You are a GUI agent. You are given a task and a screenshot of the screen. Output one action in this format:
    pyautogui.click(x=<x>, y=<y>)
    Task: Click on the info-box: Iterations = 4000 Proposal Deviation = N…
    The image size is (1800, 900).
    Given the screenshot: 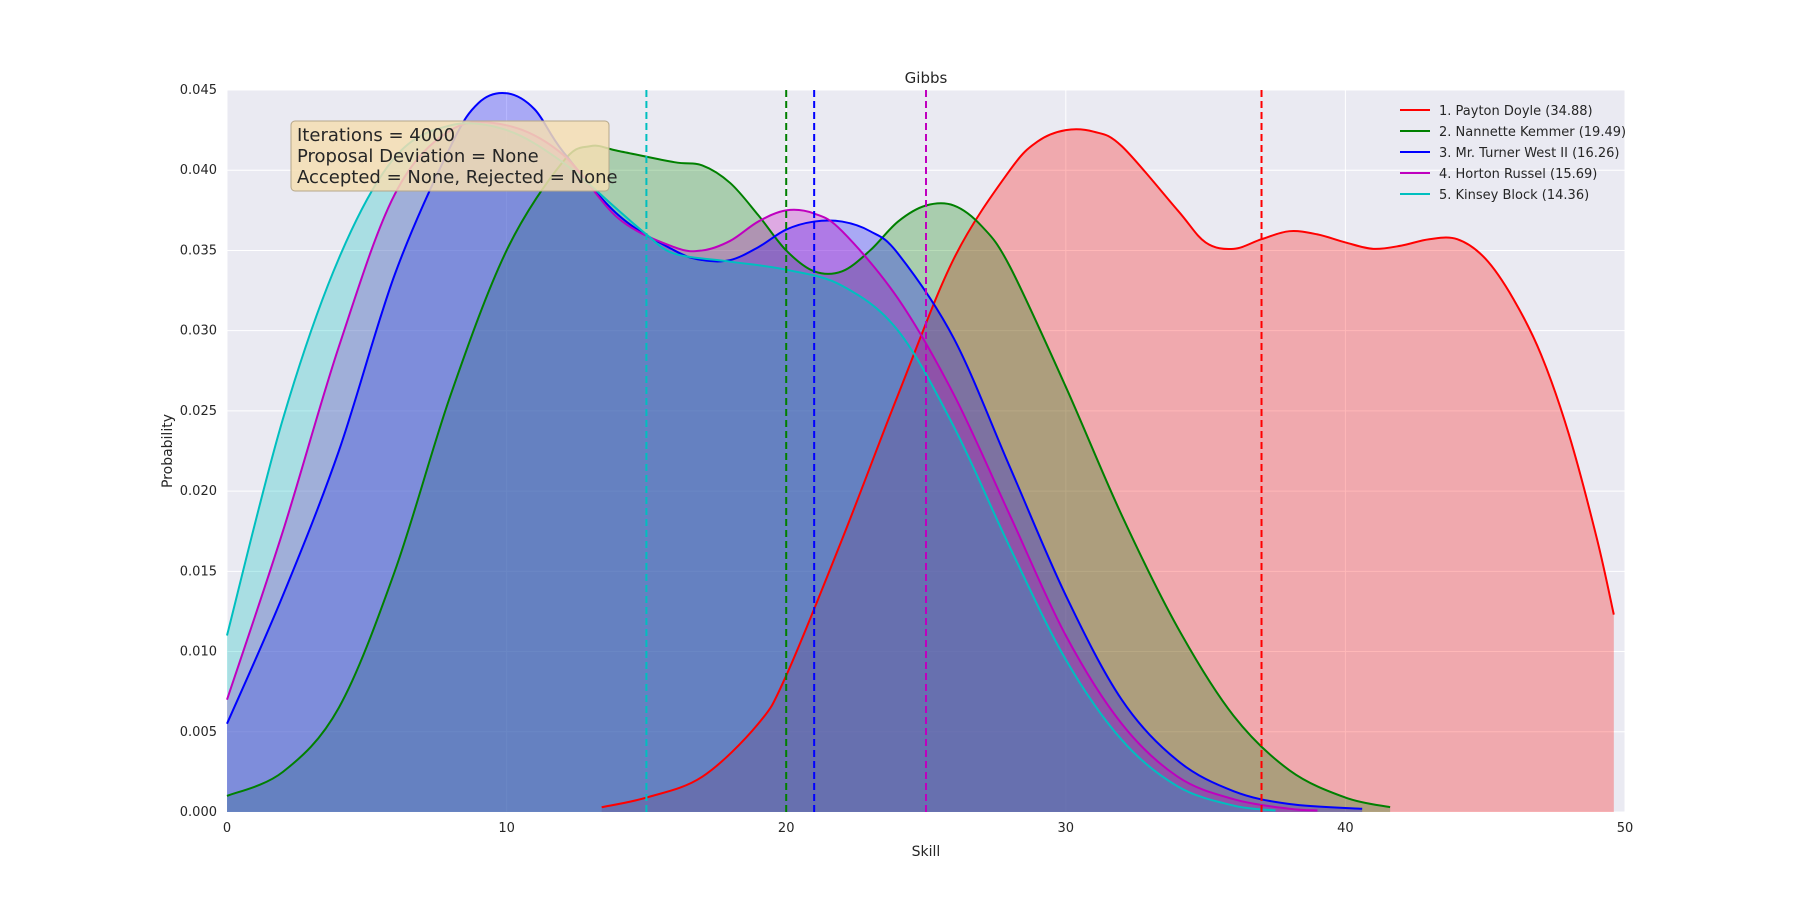 What is the action you would take?
    pyautogui.click(x=454, y=156)
    